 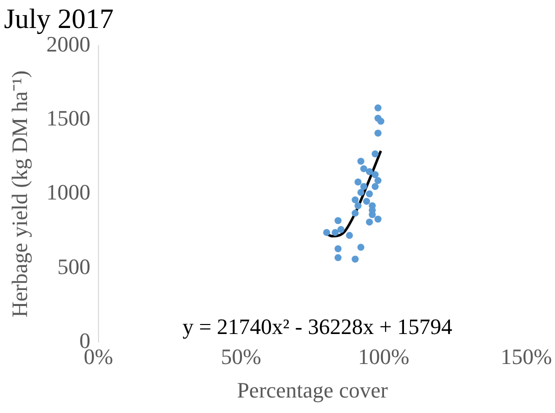 I want to click on y-tick-label: 1500, so click(x=68, y=118).